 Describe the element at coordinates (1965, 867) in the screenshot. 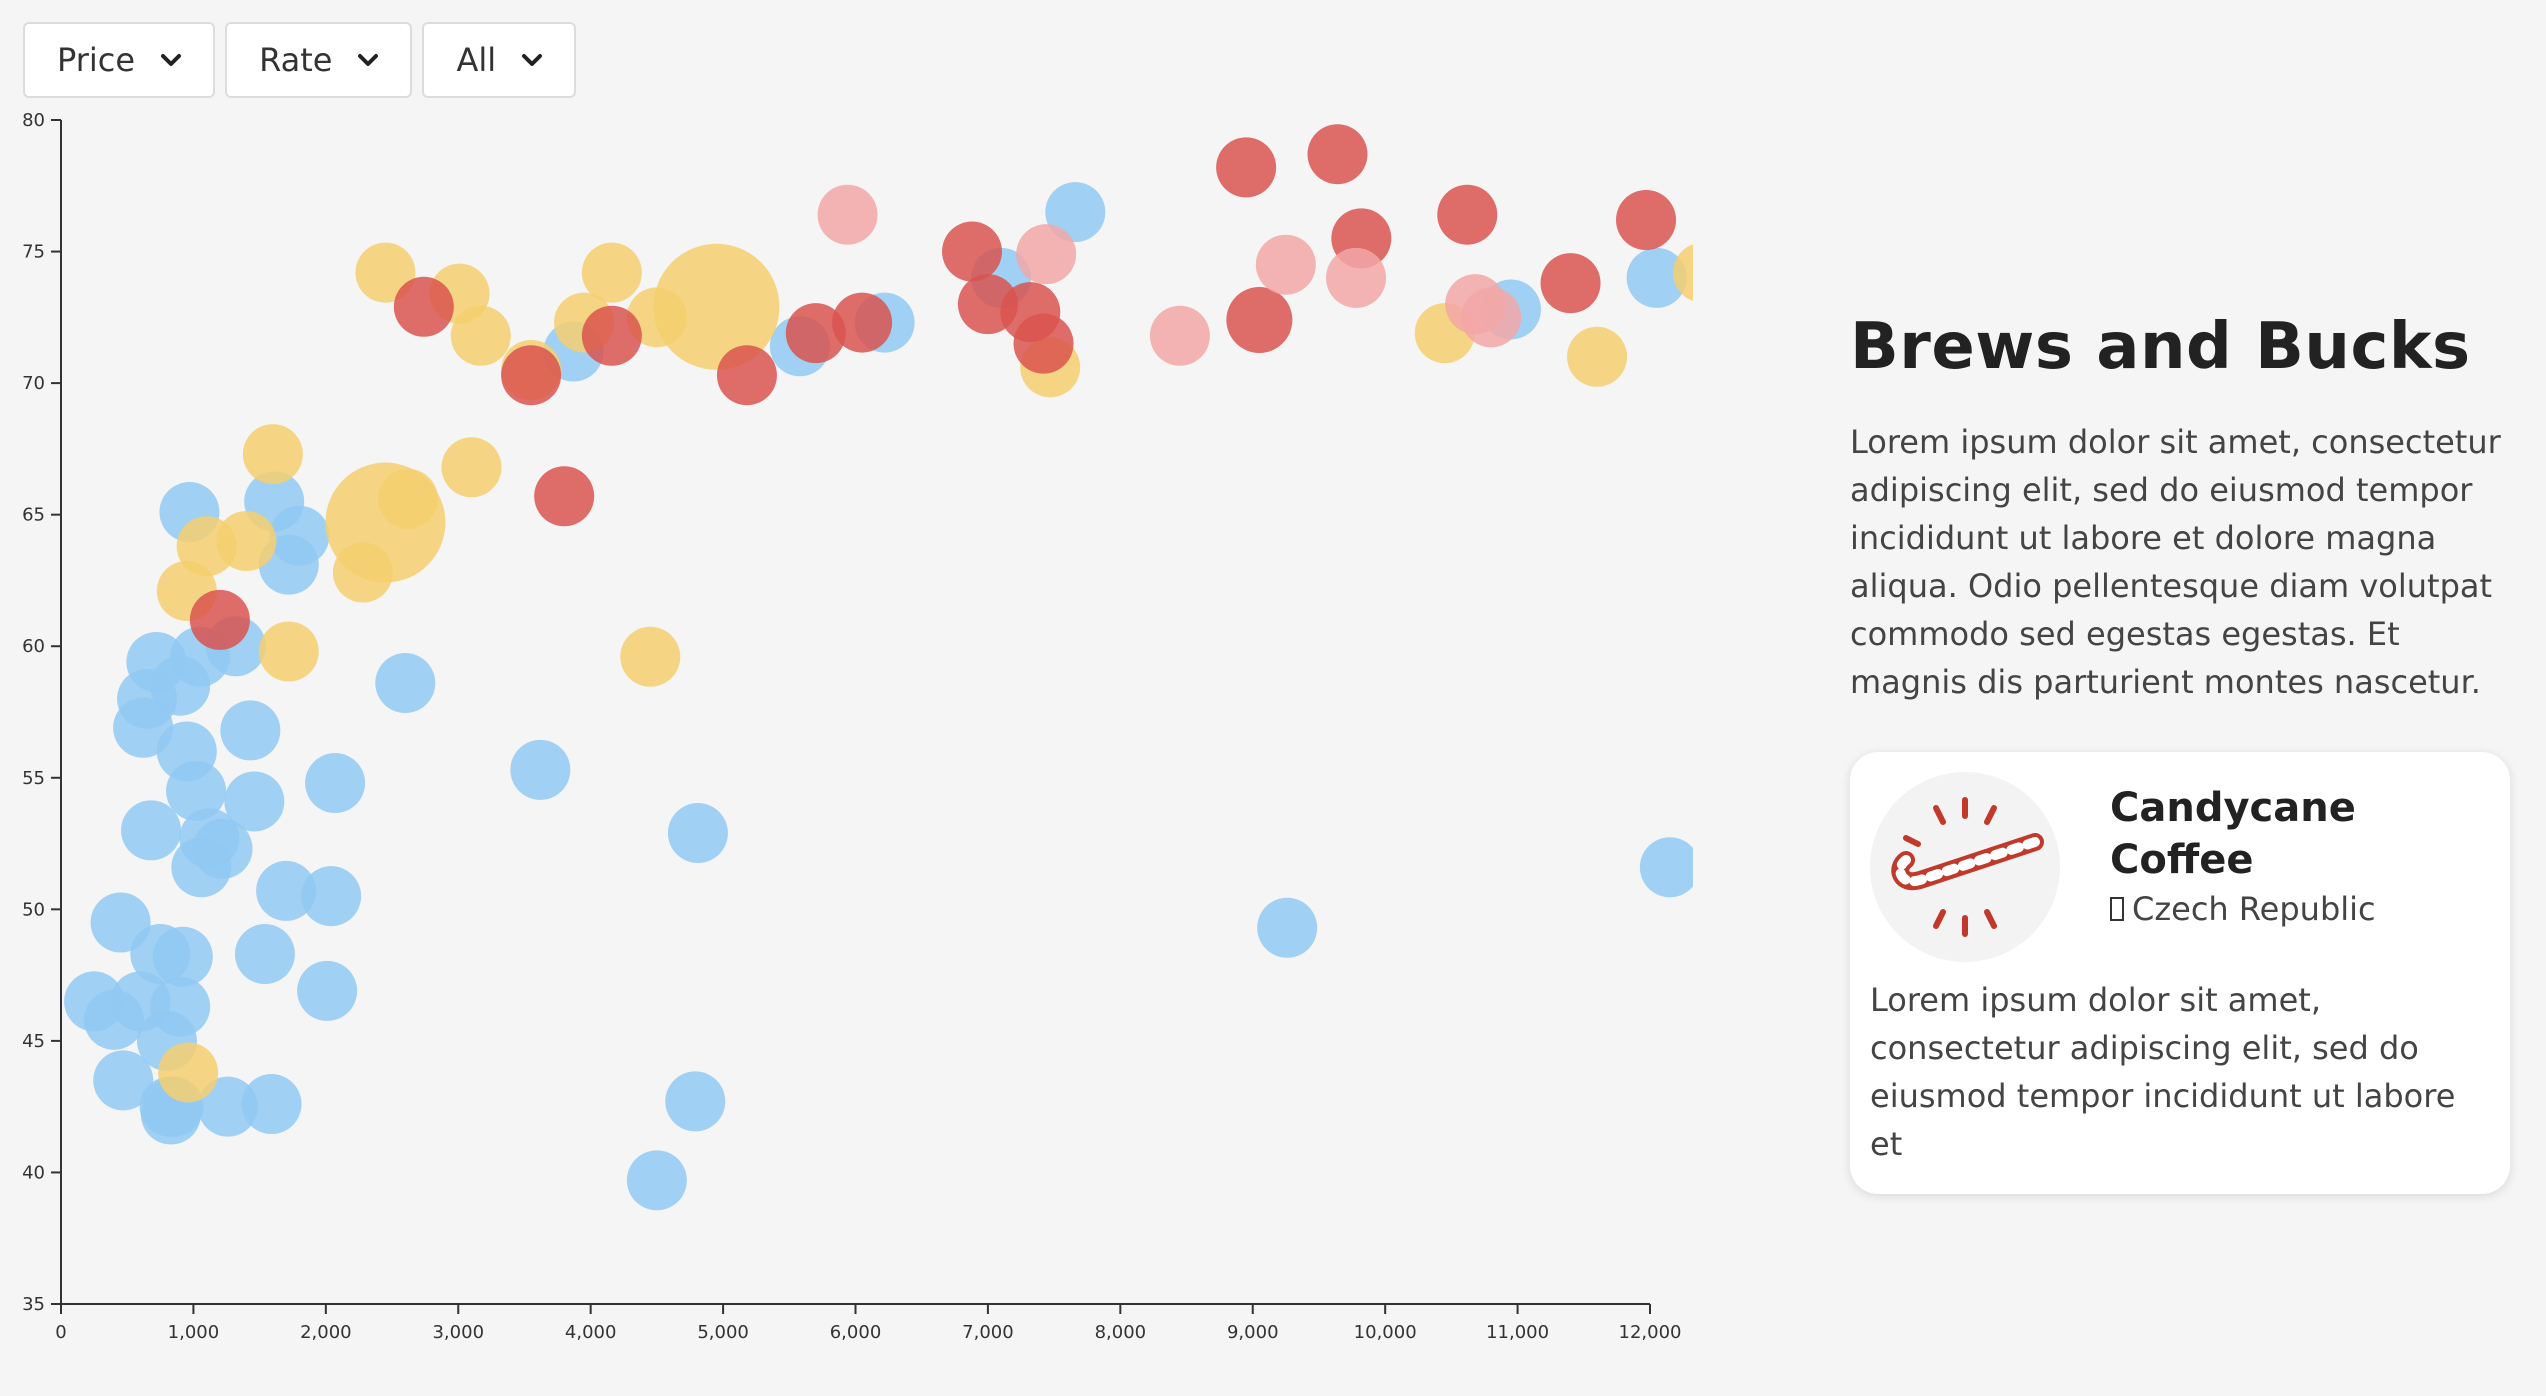

I see `candy-cane-icon` at that location.